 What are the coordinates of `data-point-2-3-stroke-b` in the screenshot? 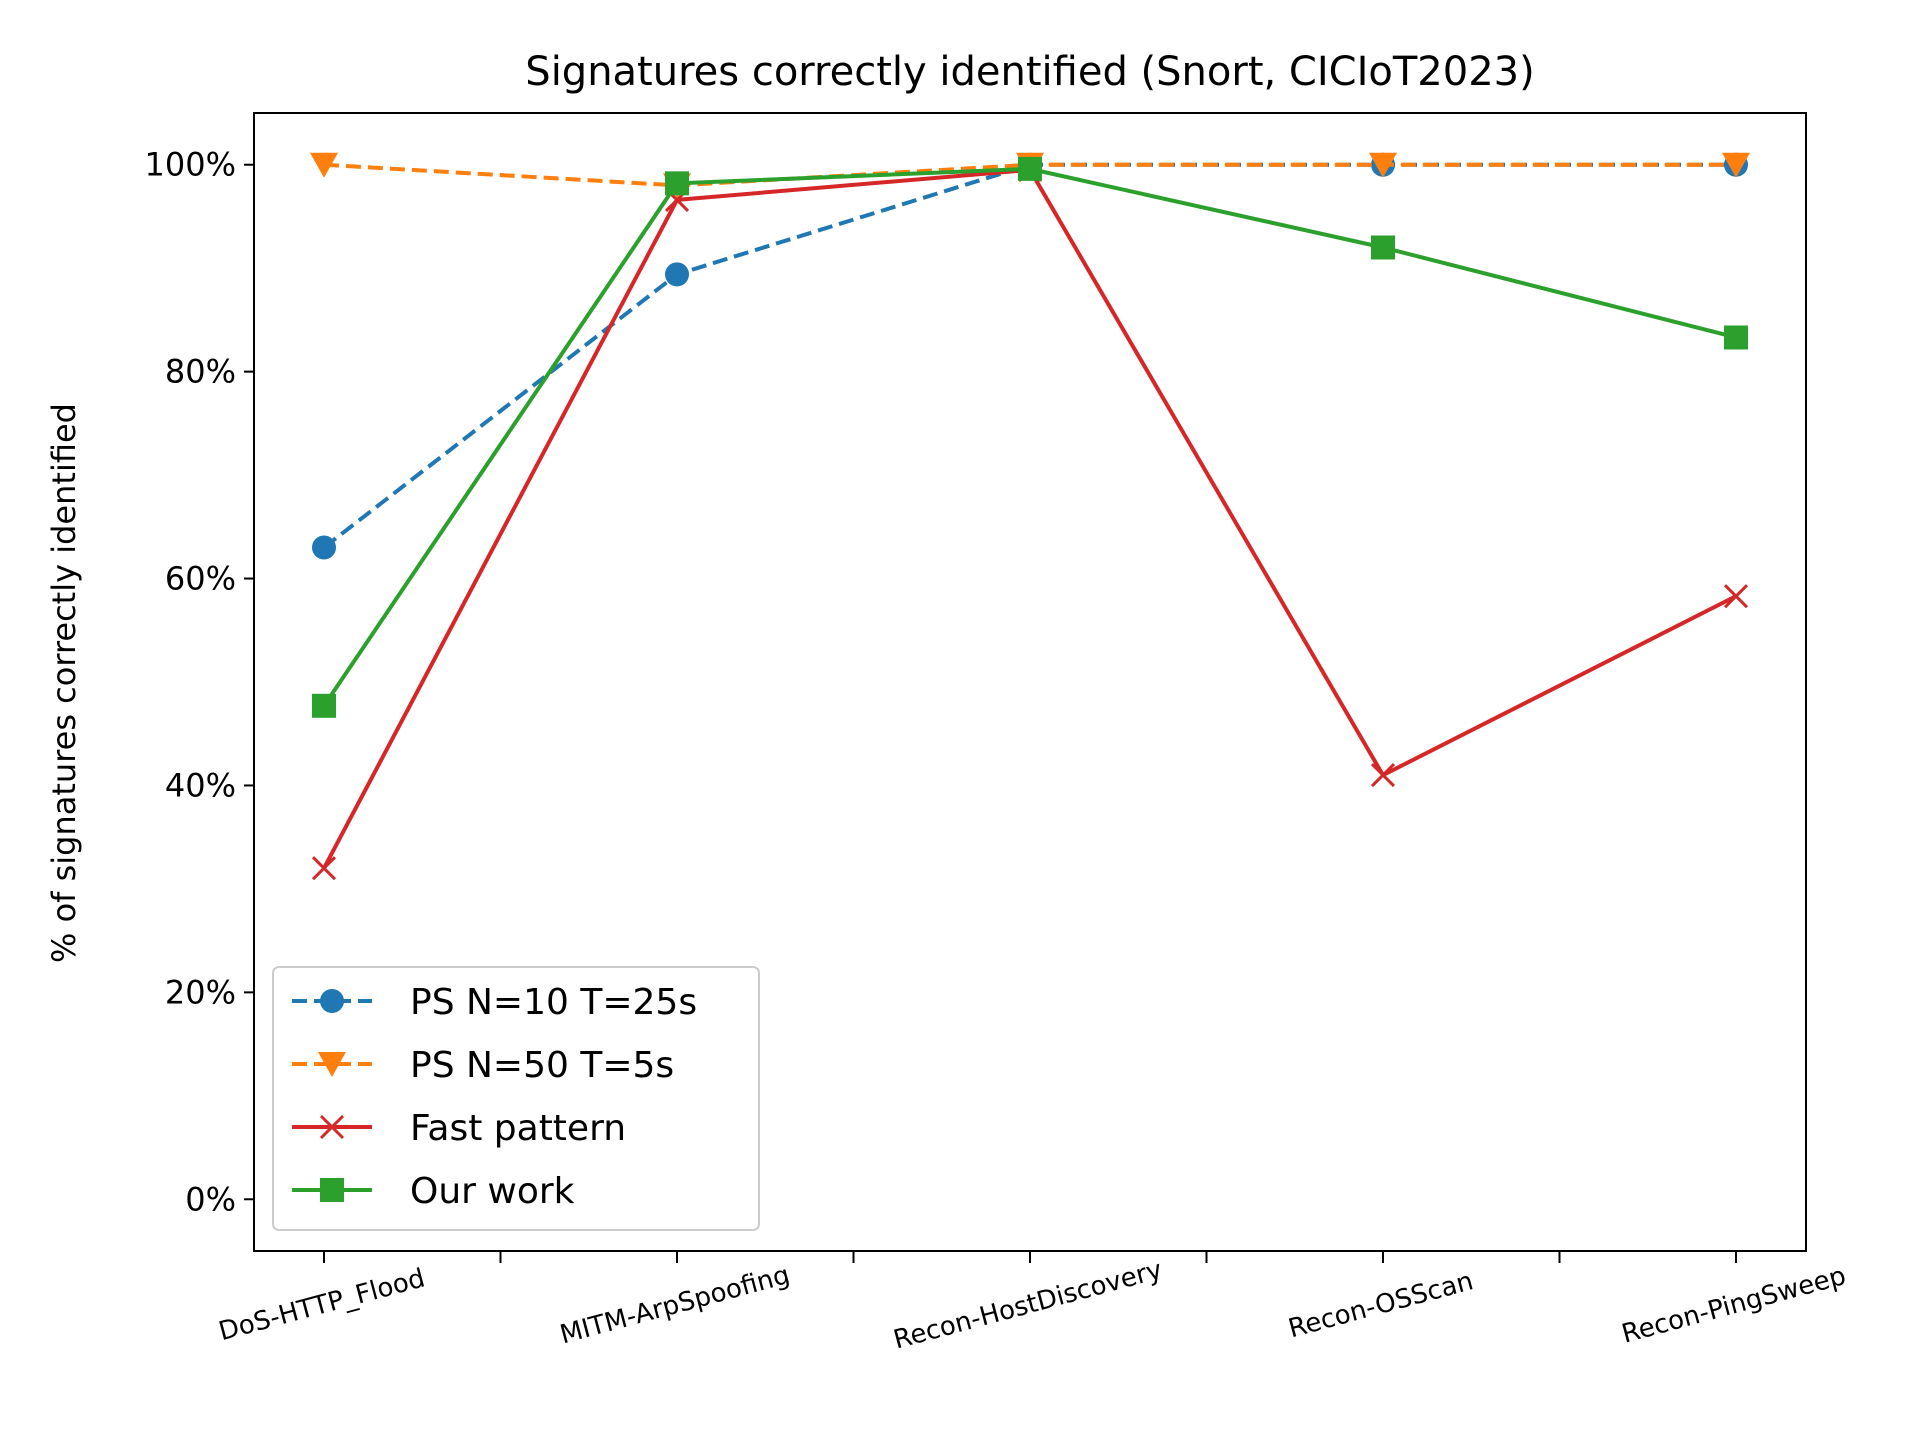 It's located at (1383, 775).